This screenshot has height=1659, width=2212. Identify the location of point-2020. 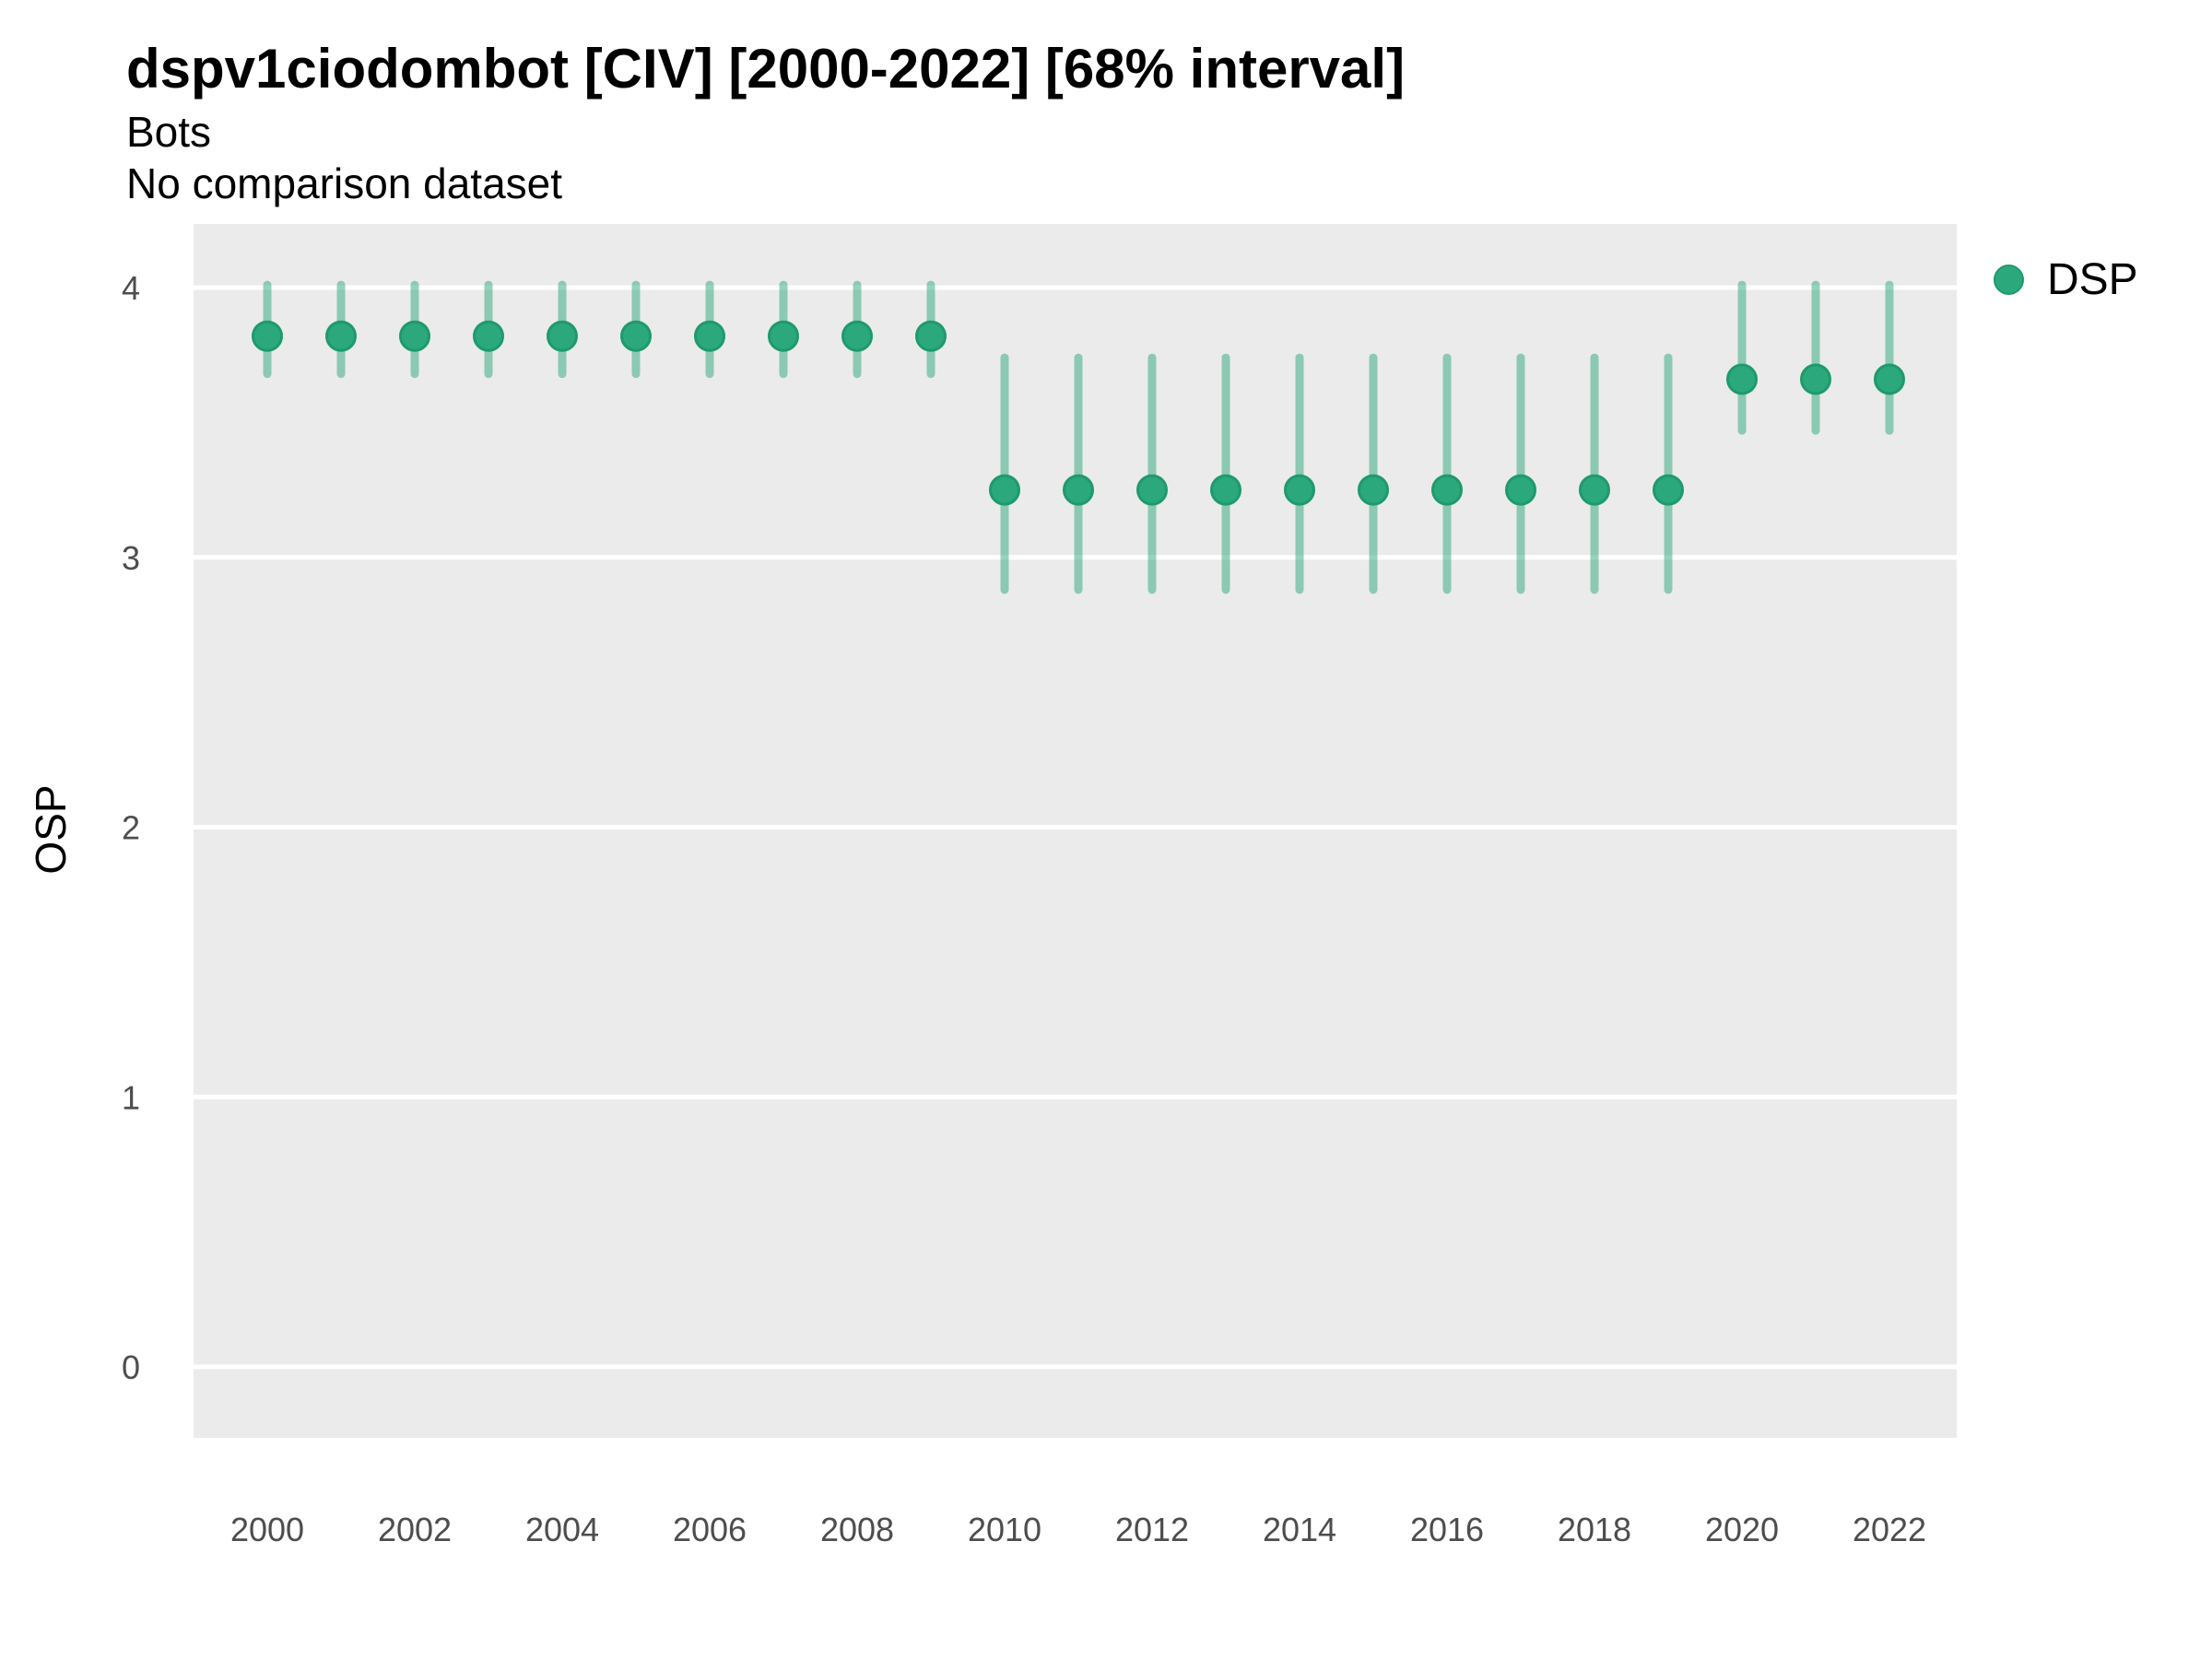
(1742, 379).